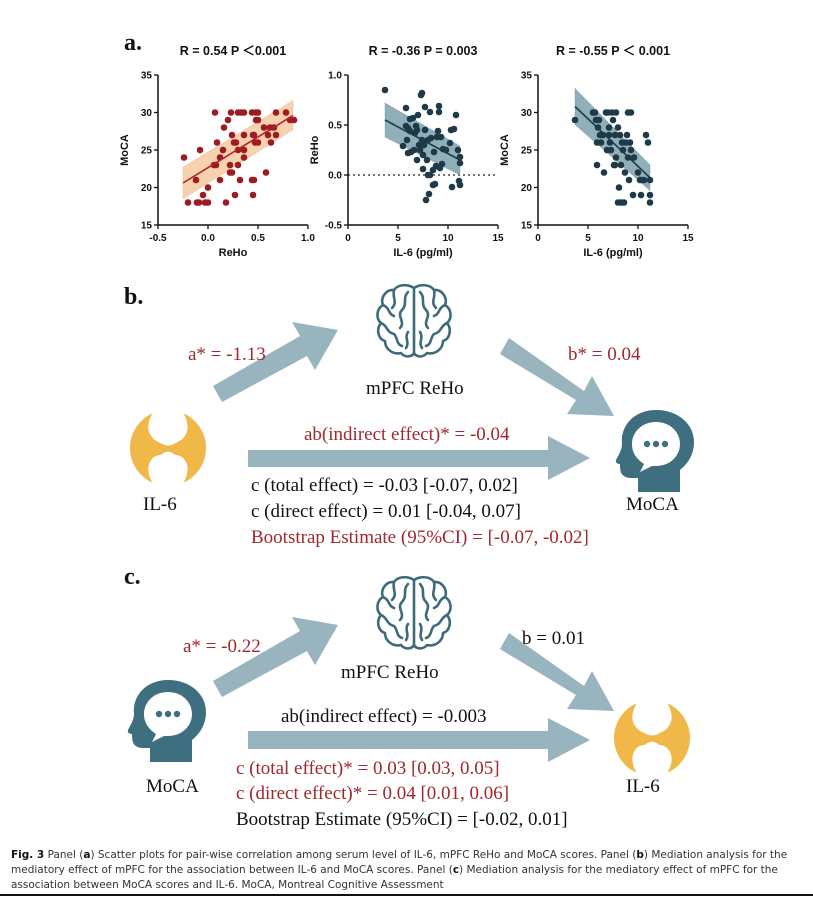 The width and height of the screenshot is (813, 898). I want to click on b-indirect-label: ab(indirect effect)* = -0.04, so click(407, 434).